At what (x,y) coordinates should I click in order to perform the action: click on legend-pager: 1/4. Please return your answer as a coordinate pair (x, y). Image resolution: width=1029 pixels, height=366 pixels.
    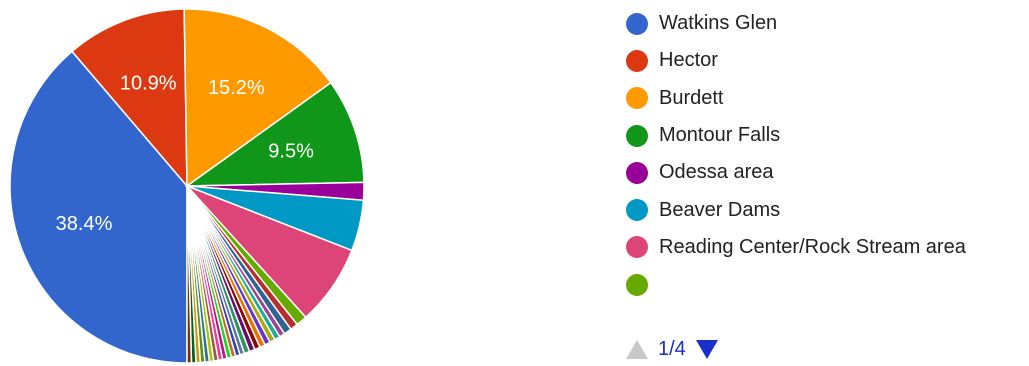
    Looking at the image, I should click on (672, 349).